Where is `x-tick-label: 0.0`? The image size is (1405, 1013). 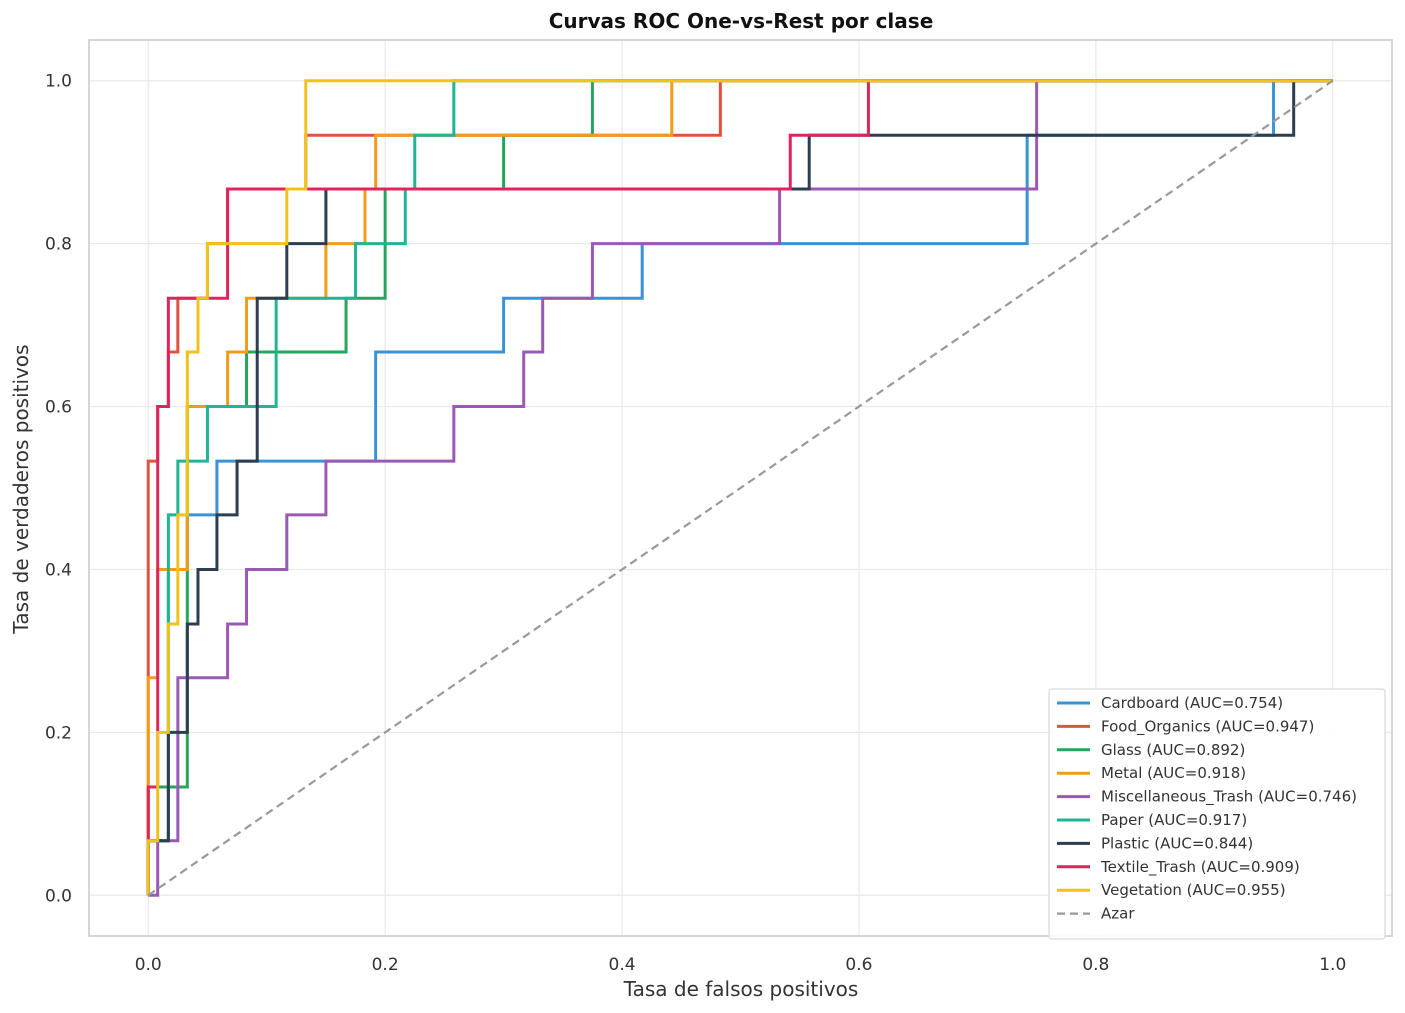
x-tick-label: 0.0 is located at coordinates (148, 965).